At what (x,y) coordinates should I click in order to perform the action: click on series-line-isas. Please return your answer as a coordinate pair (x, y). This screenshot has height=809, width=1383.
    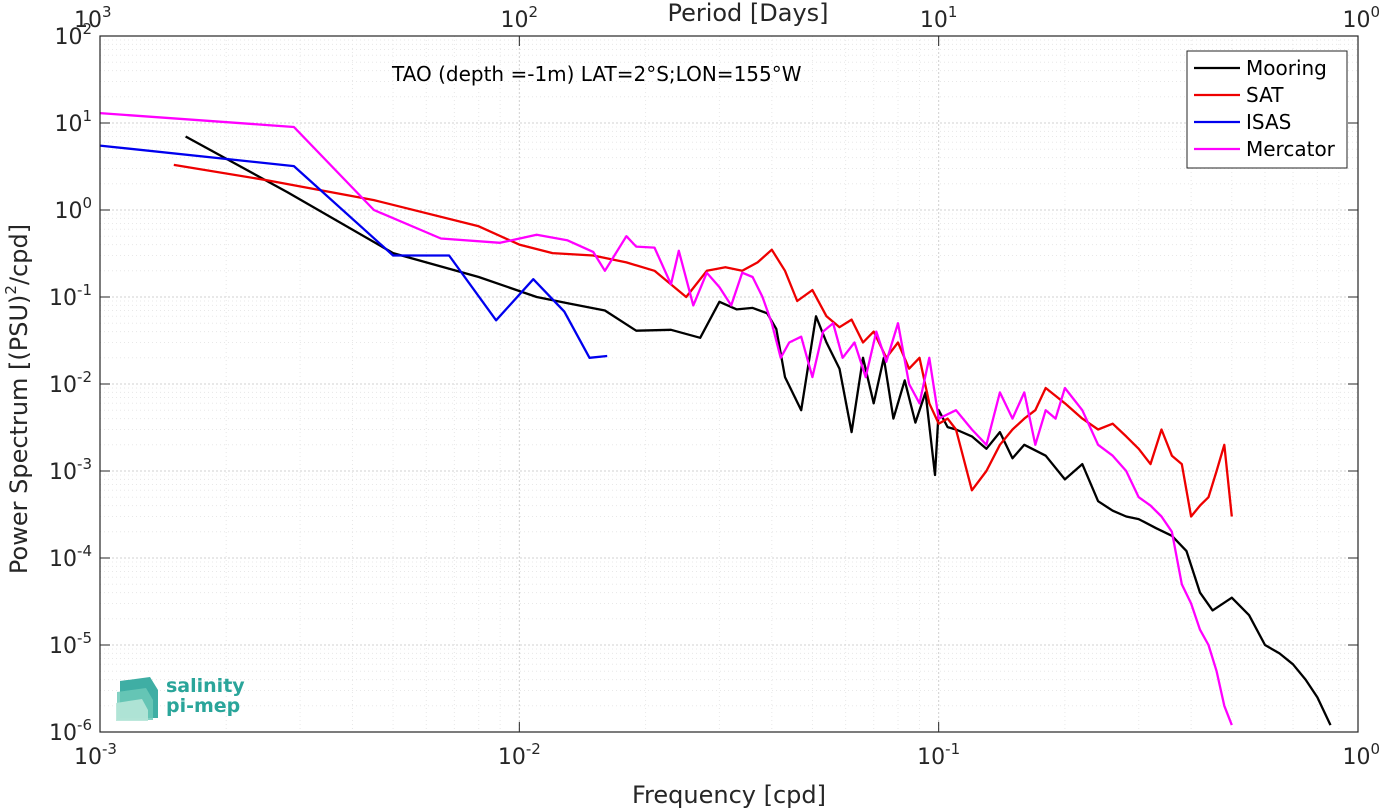
    Looking at the image, I should click on (353, 251).